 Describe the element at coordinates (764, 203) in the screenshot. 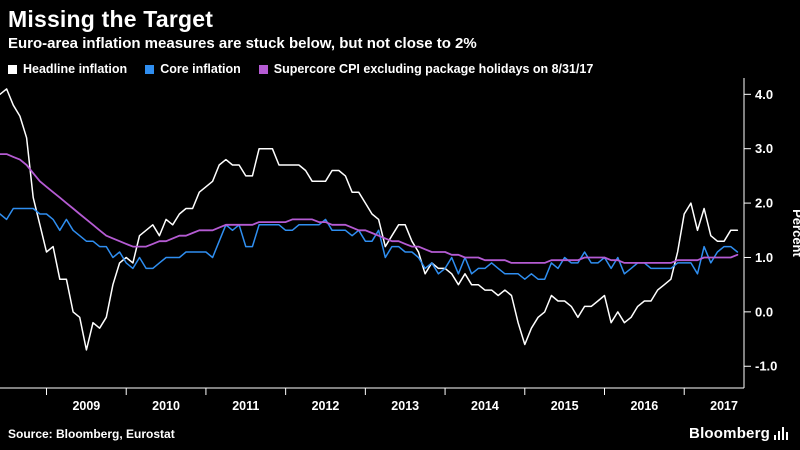

I see `svg-text: 2.0` at that location.